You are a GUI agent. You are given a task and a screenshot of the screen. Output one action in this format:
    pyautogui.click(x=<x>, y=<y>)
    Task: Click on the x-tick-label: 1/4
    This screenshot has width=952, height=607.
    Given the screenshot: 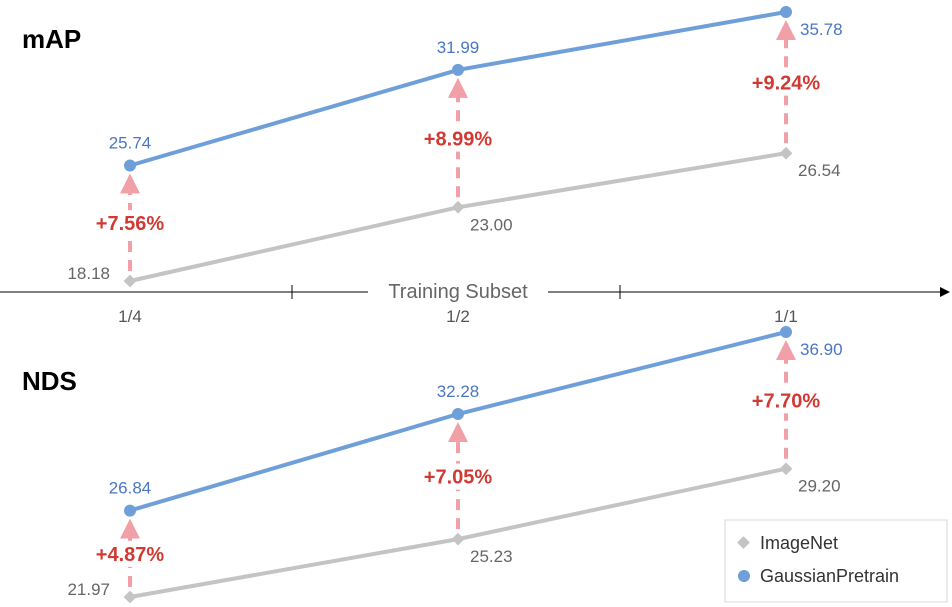 What is the action you would take?
    pyautogui.click(x=130, y=316)
    